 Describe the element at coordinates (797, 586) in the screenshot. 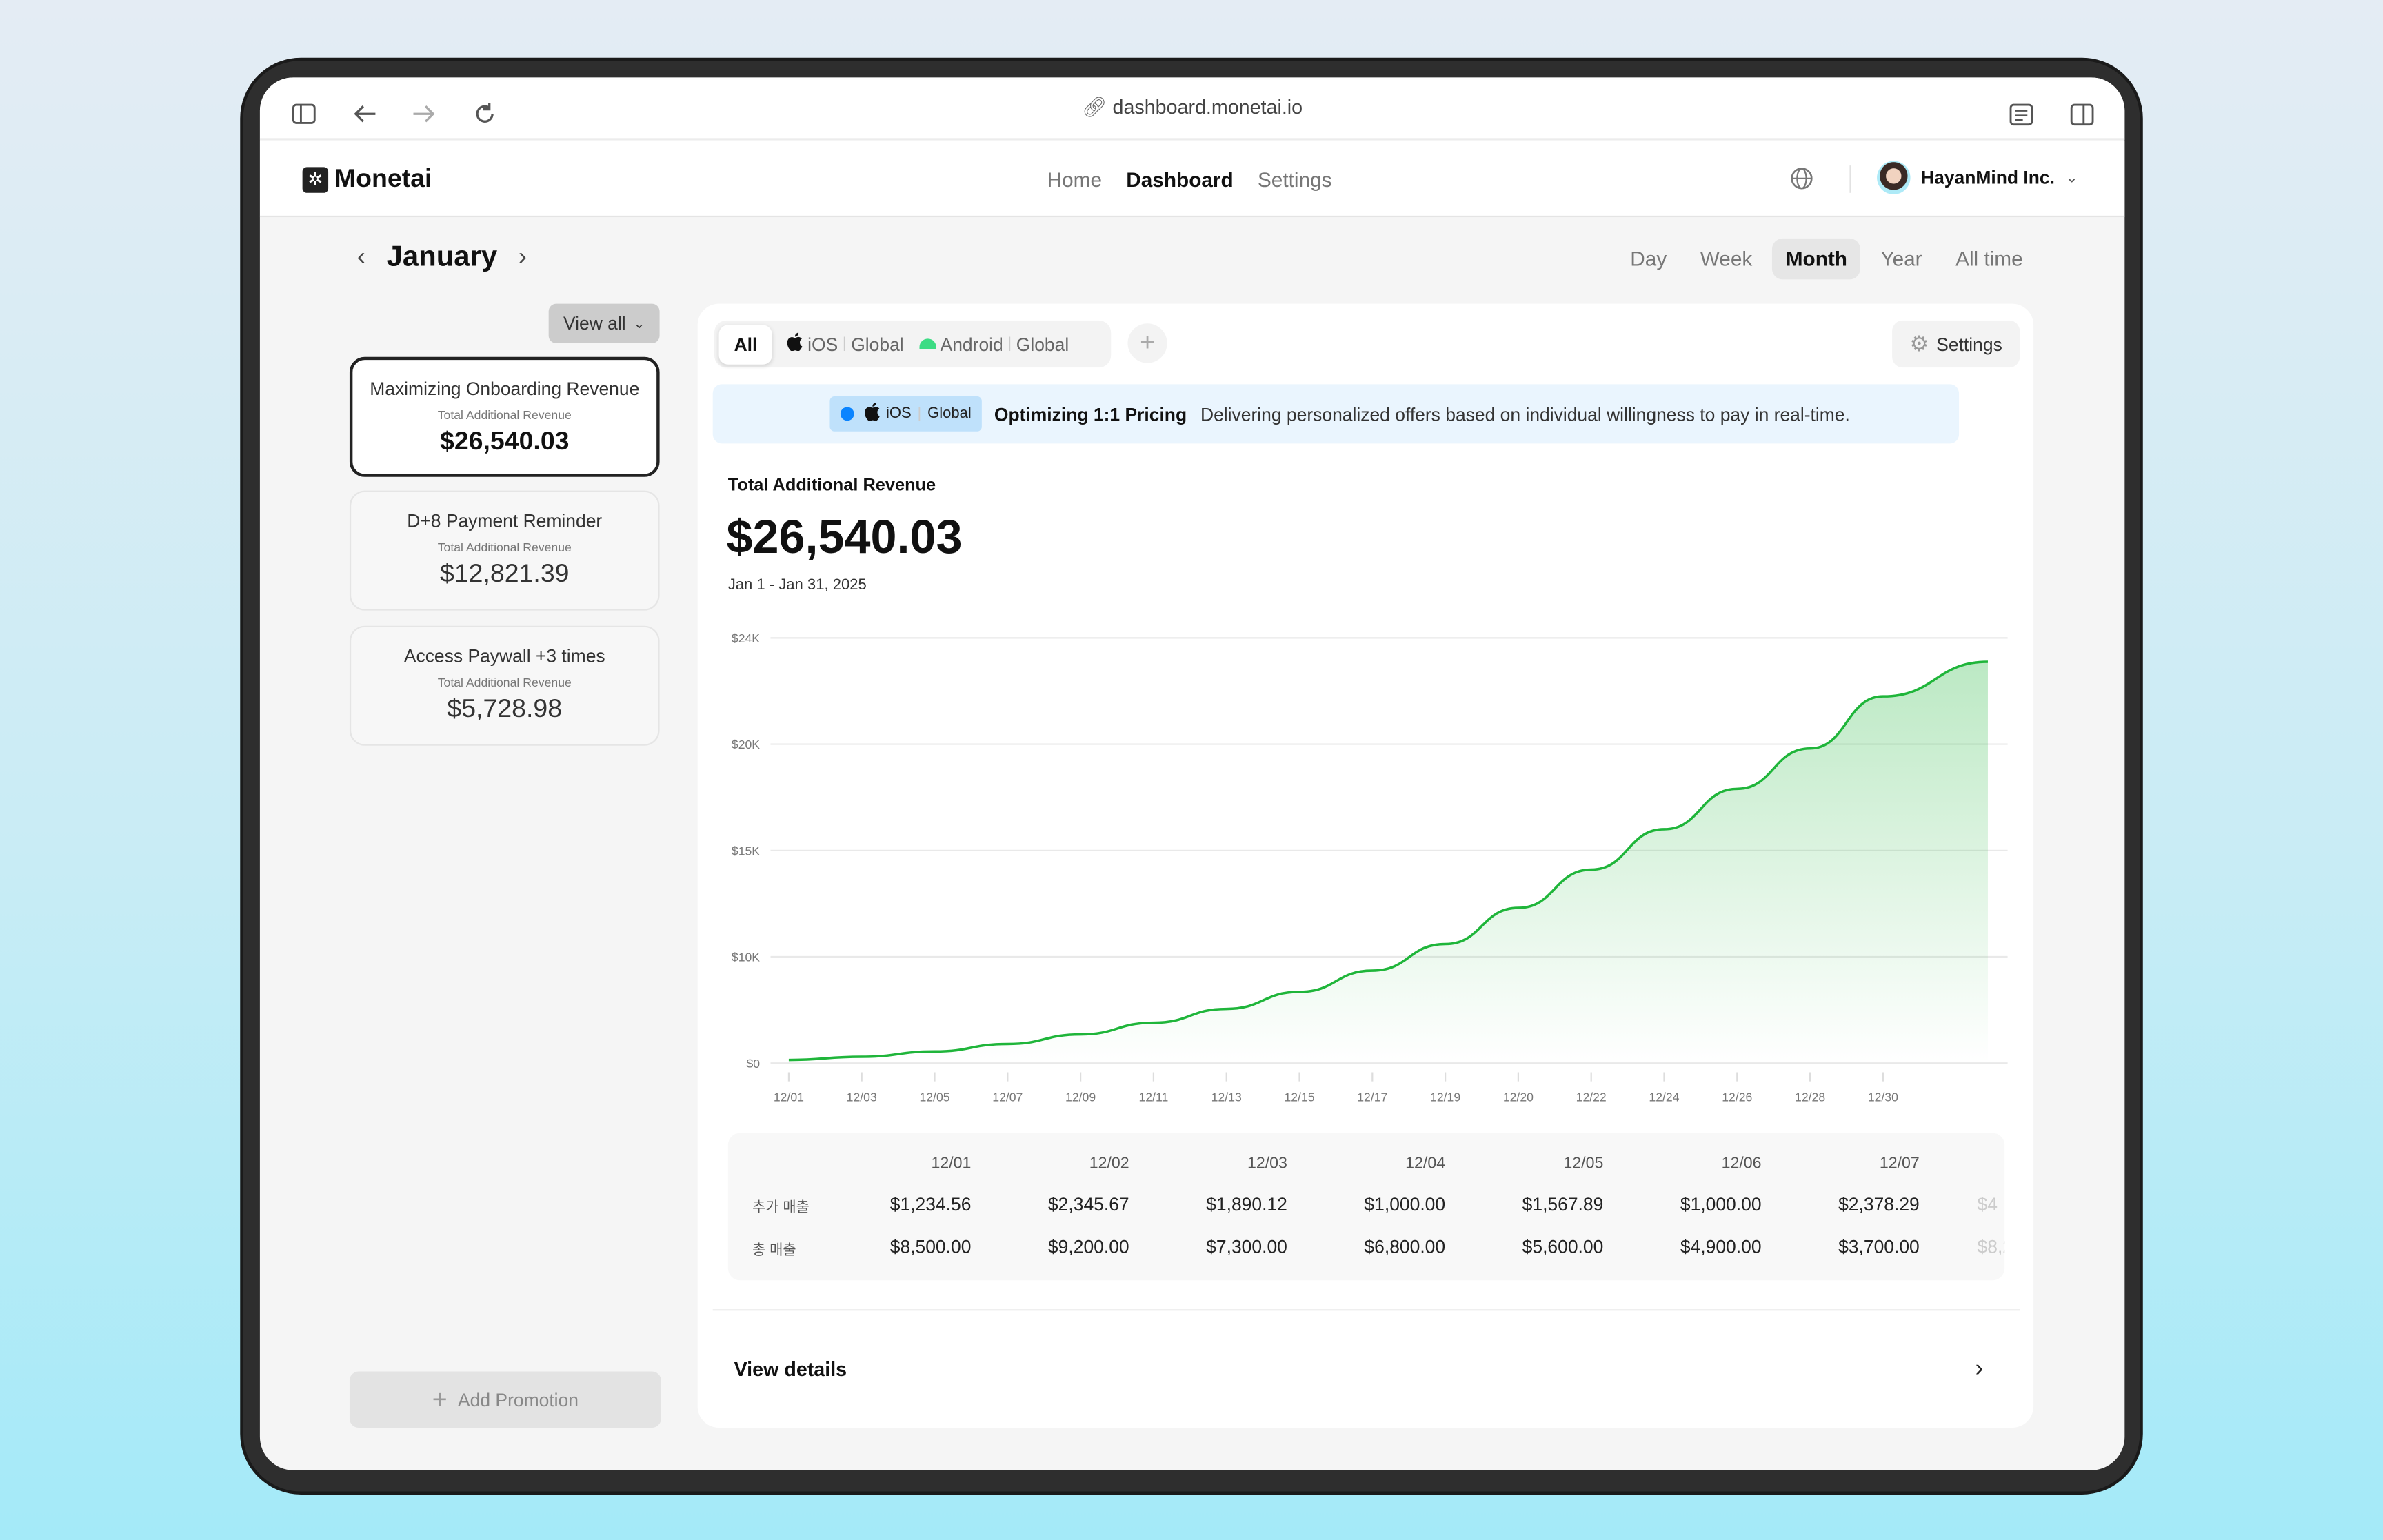

I see `summary-date-range: Jan 1 - Jan 31, 2025` at that location.